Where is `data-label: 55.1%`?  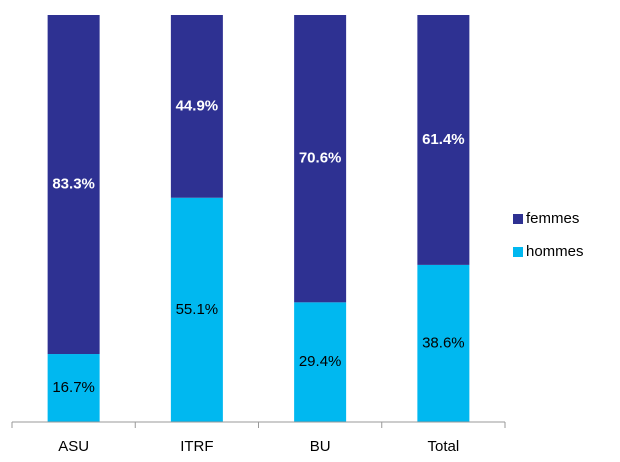
data-label: 55.1% is located at coordinates (197, 309).